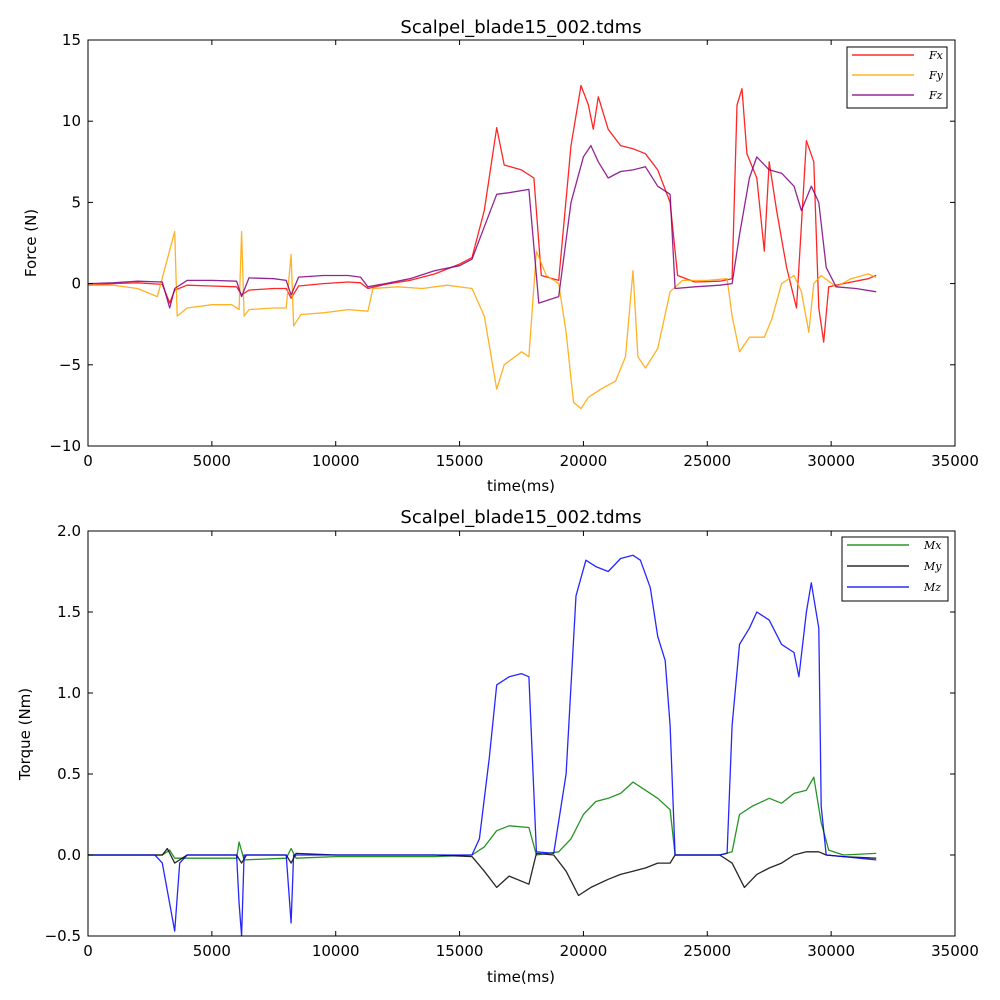 This screenshot has height=1000, width=1000. What do you see at coordinates (69, 774) in the screenshot?
I see `torque-y-tick-label: 0.5` at bounding box center [69, 774].